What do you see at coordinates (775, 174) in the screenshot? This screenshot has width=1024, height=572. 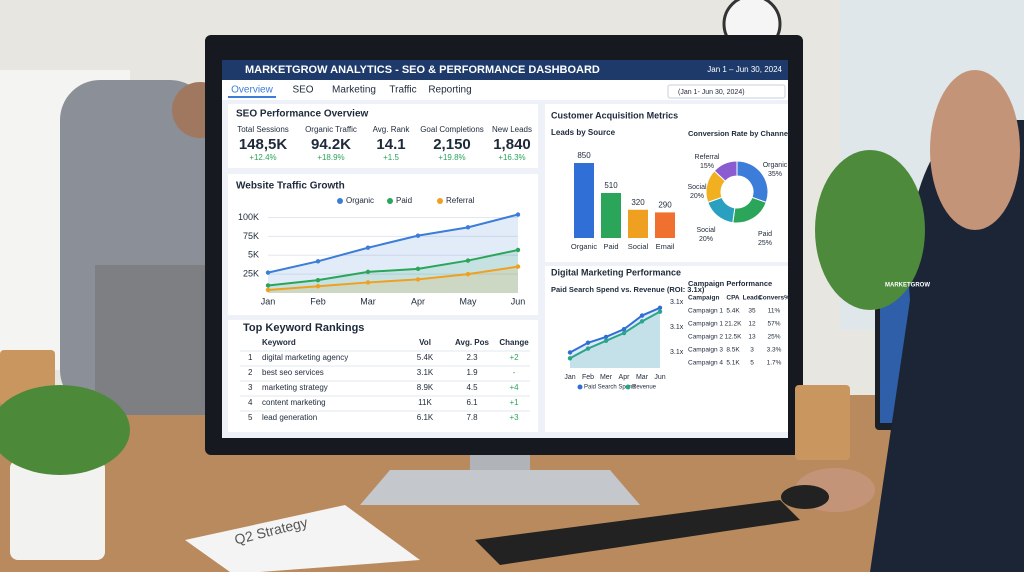 I see `slice-value: 35%` at bounding box center [775, 174].